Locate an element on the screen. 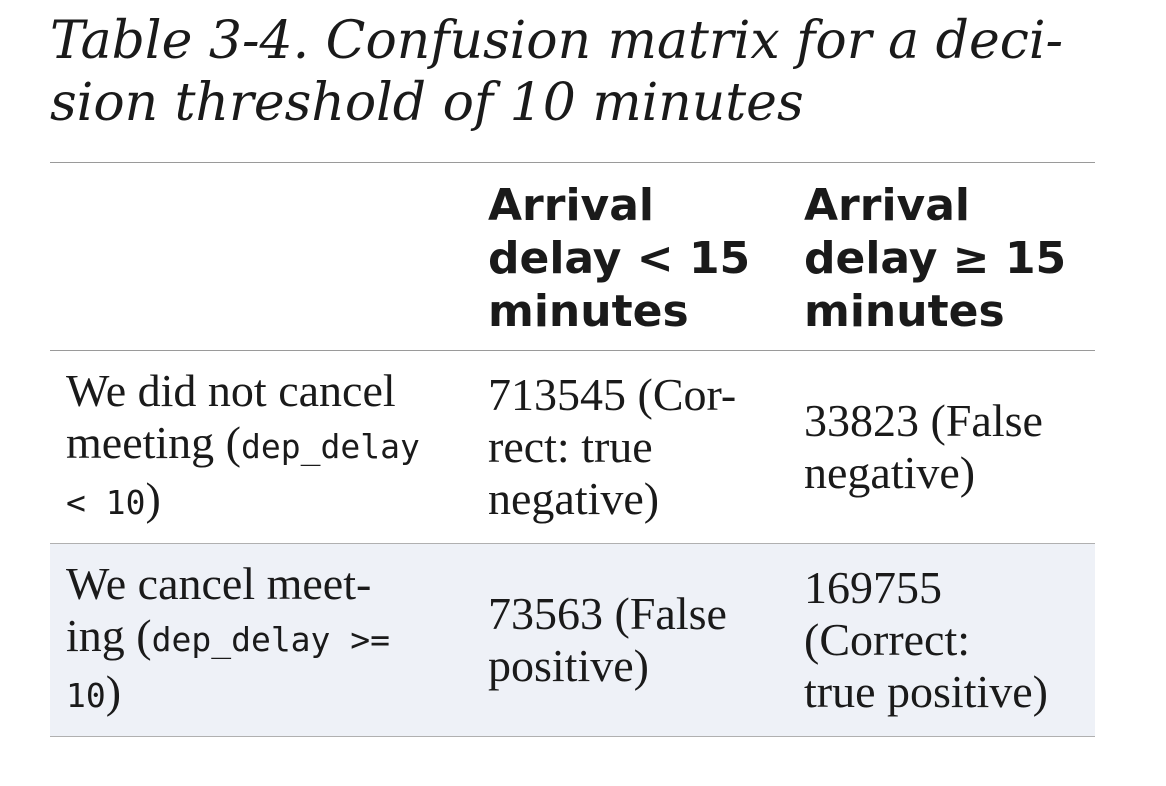  header-corner-cell is located at coordinates (261, 257).